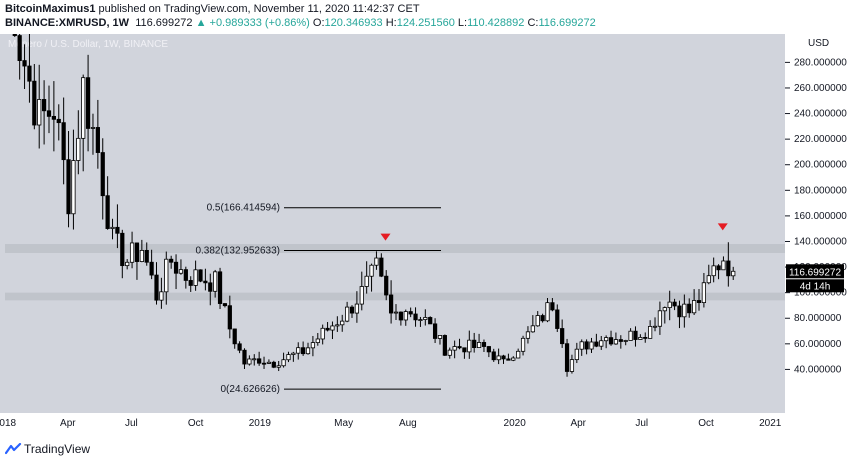 The height and width of the screenshot is (461, 850). Describe the element at coordinates (425, 23) in the screenshot. I see `high-value: 124.251560` at that location.